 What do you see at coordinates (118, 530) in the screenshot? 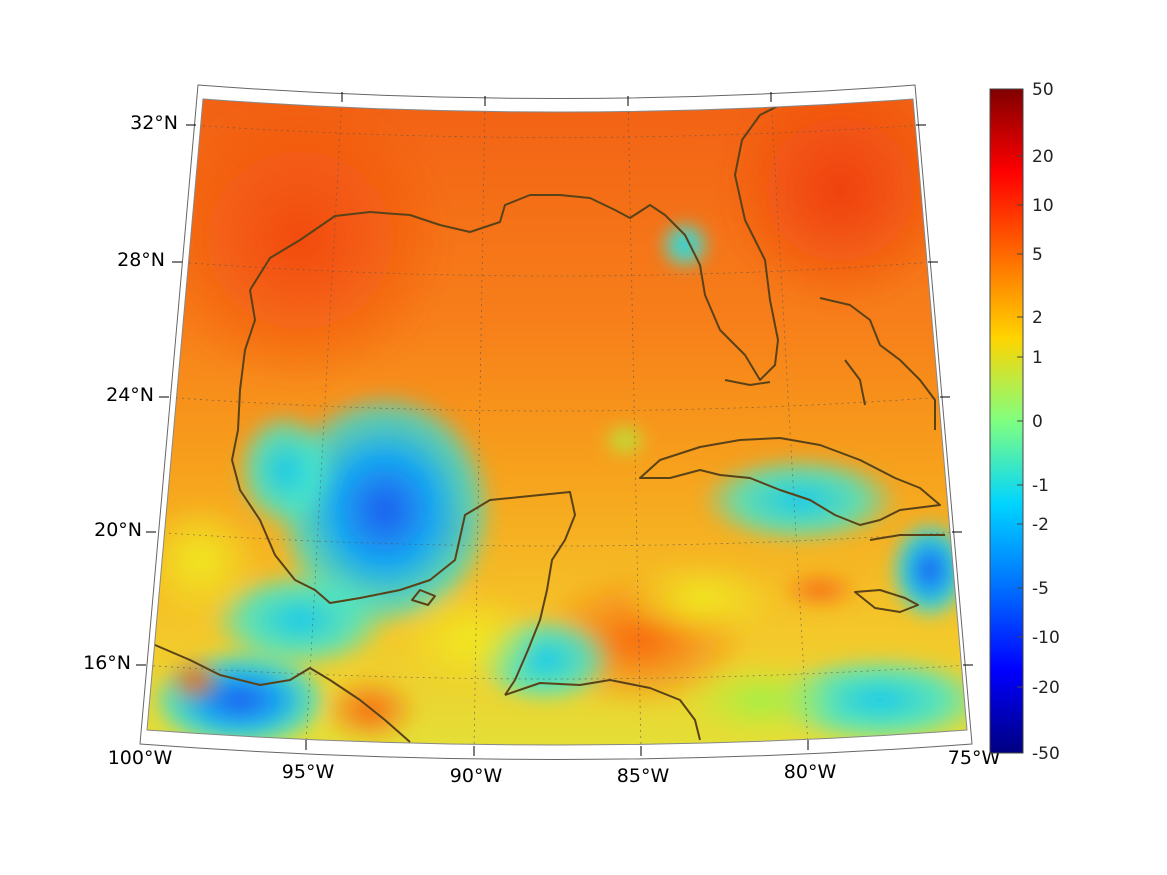
I see `lat-label-20n: 20°N` at bounding box center [118, 530].